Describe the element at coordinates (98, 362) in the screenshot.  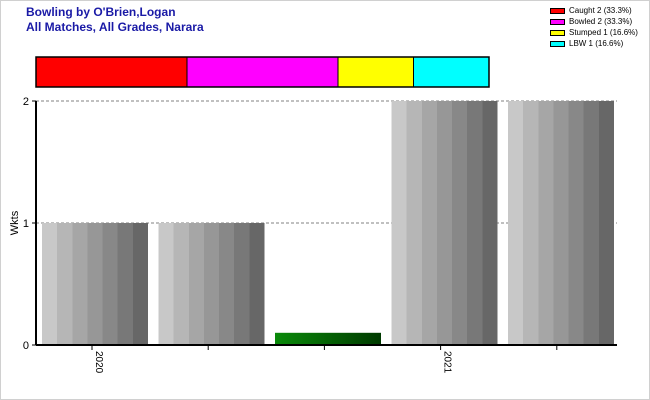
I see `x-tick-label: 2020` at that location.